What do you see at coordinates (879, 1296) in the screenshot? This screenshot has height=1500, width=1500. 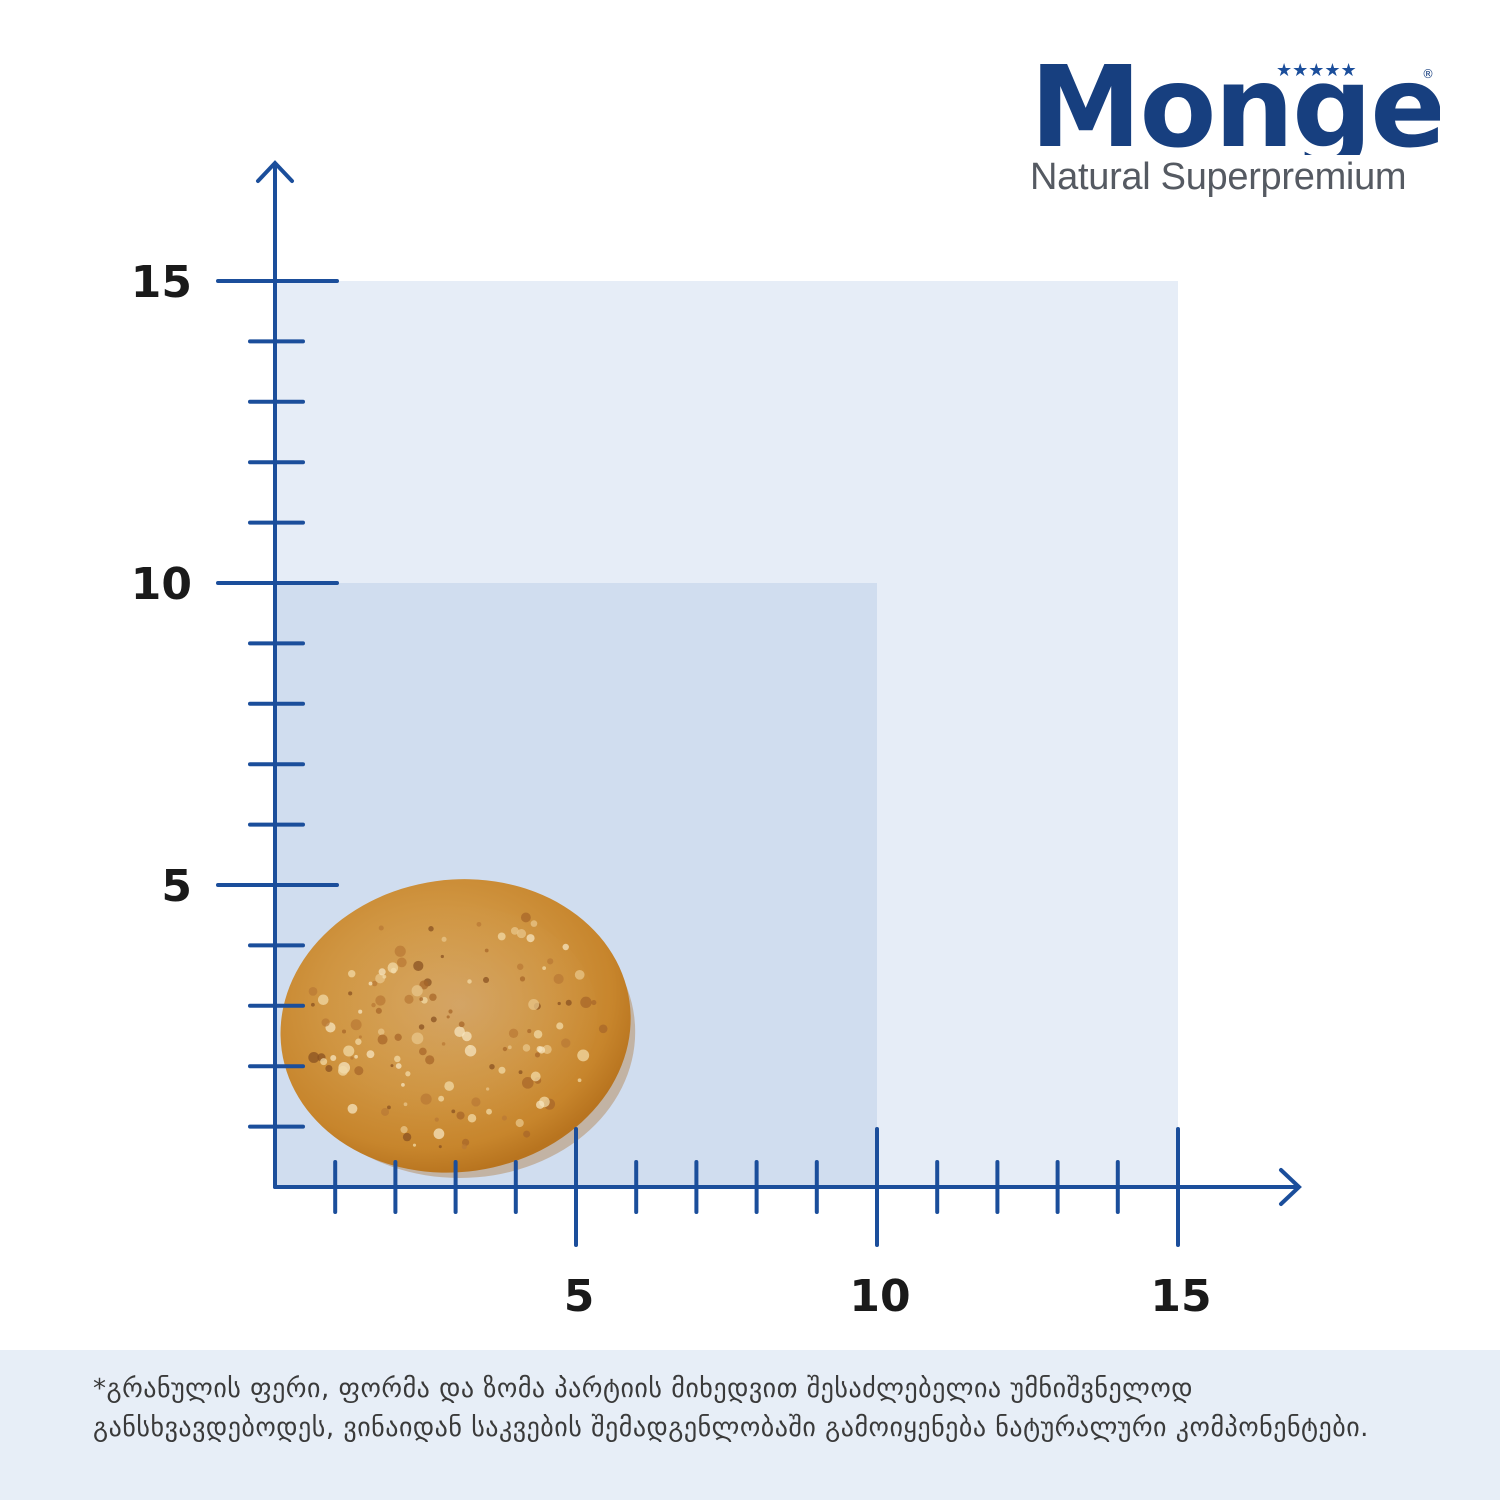 I see `x-tick-label: 10` at bounding box center [879, 1296].